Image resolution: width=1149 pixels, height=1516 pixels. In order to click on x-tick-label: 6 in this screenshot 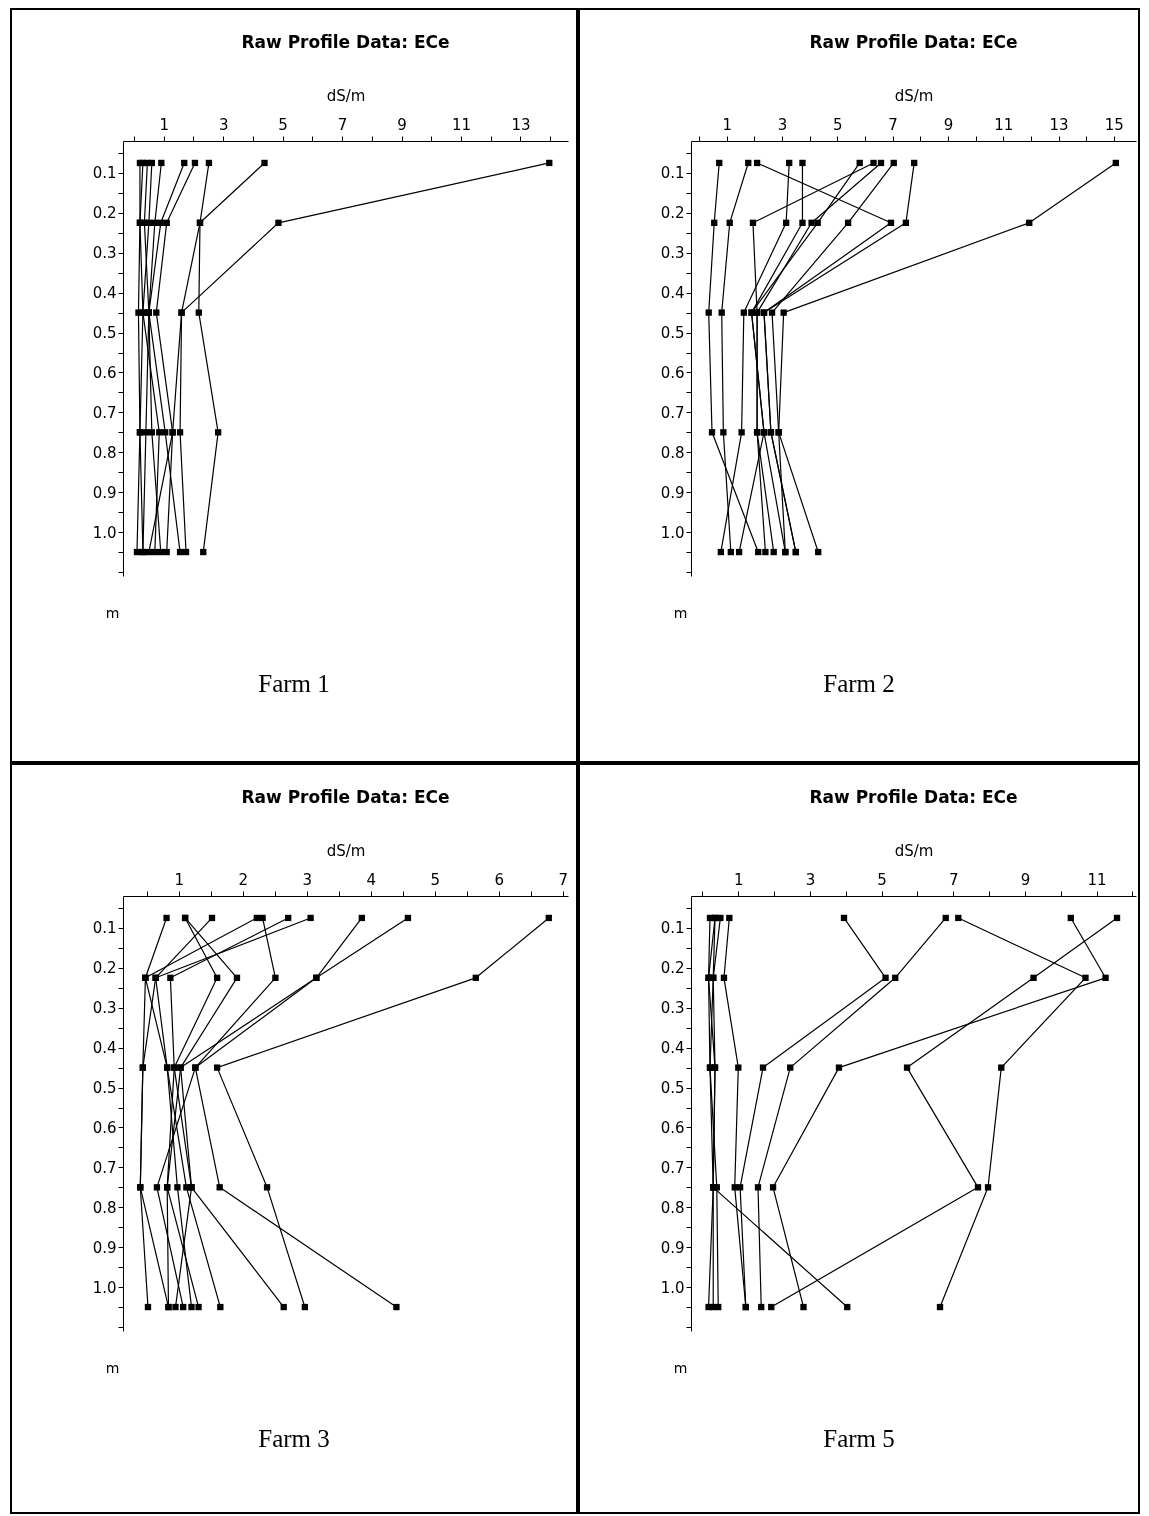, I will do `click(499, 879)`.